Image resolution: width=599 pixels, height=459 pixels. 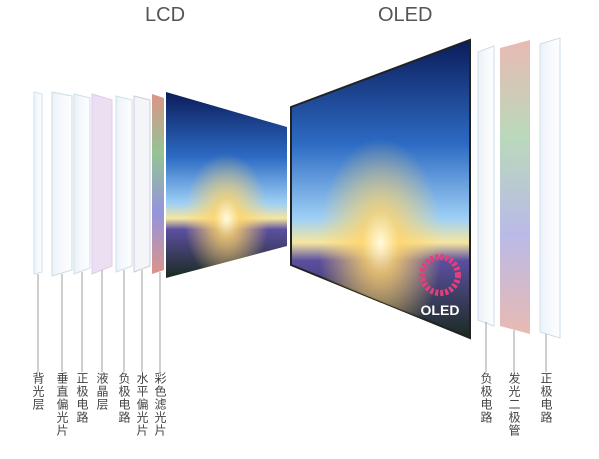 What do you see at coordinates (102, 391) in the screenshot?
I see `layer-label: 液晶层` at bounding box center [102, 391].